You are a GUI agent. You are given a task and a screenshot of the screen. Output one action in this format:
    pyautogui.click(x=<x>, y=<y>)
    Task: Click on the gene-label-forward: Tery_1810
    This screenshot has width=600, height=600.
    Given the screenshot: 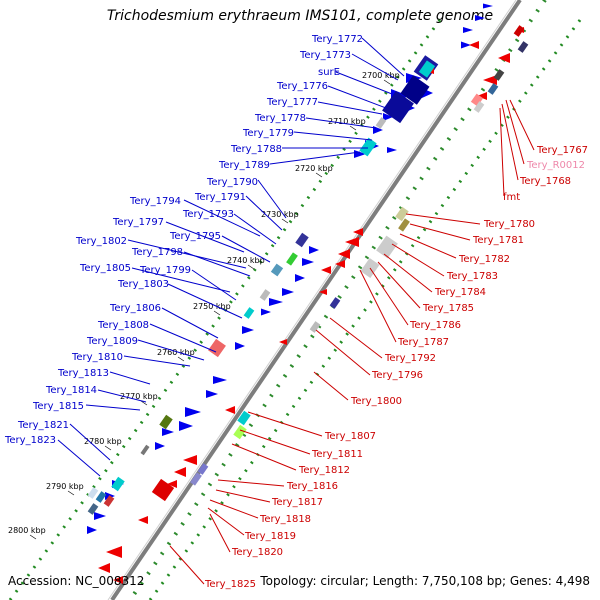 What is the action you would take?
    pyautogui.click(x=97, y=357)
    